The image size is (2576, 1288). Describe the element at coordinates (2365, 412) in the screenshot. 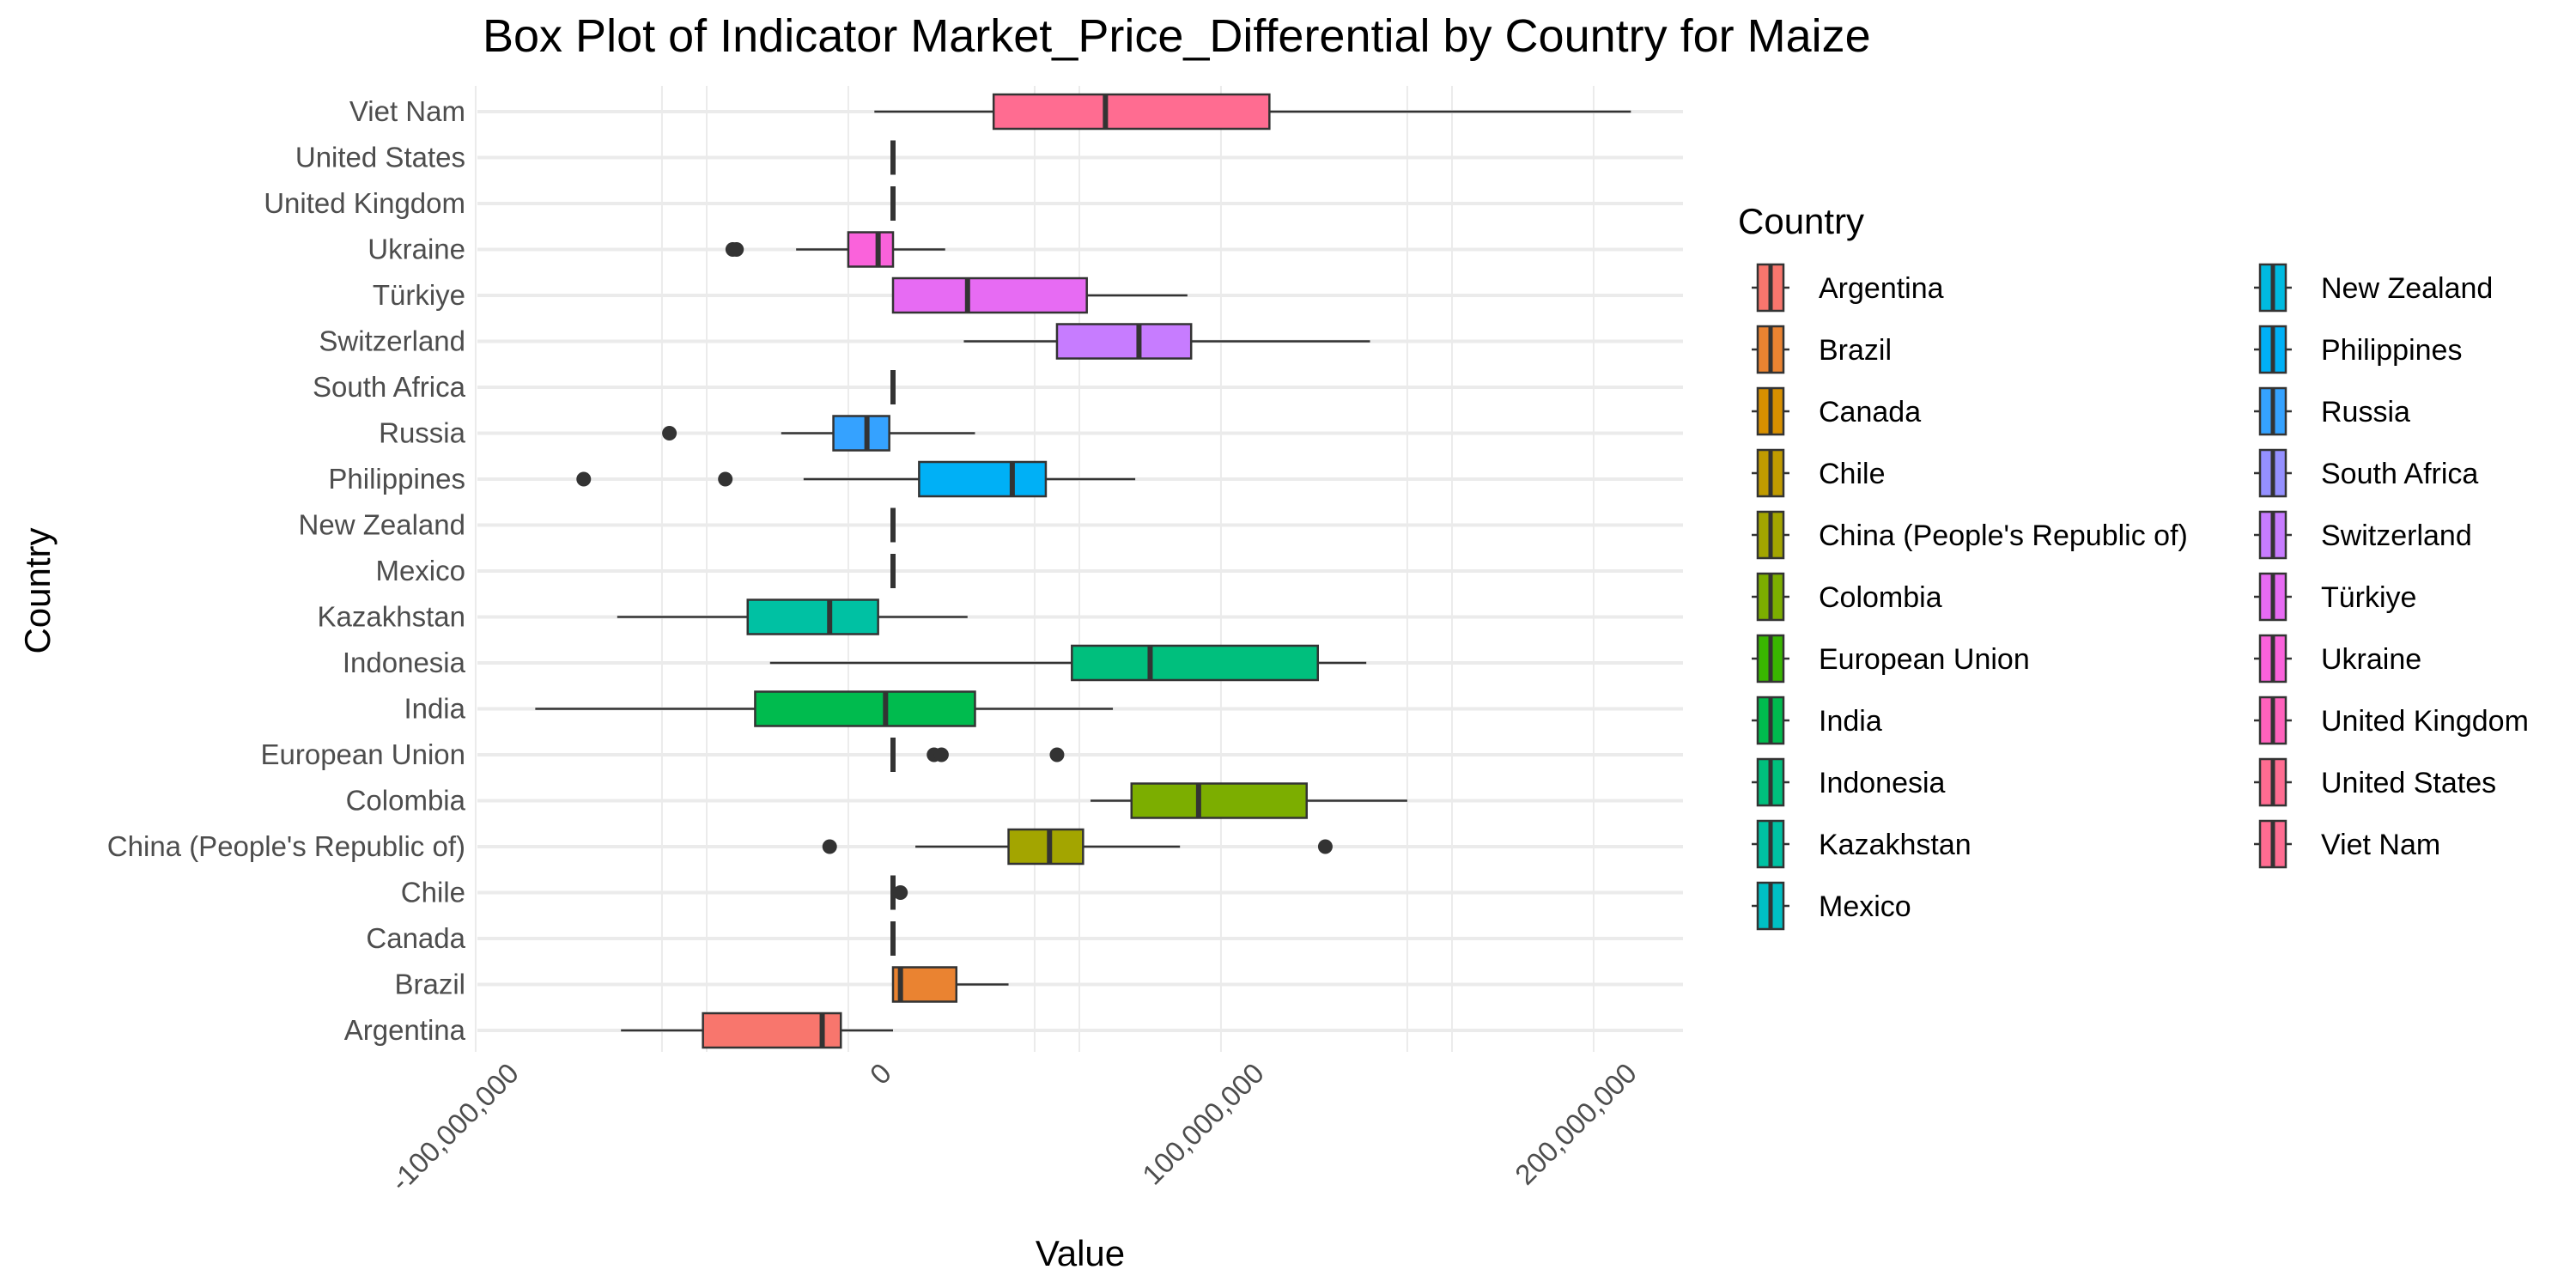

I see `legend-label: Russia` at that location.